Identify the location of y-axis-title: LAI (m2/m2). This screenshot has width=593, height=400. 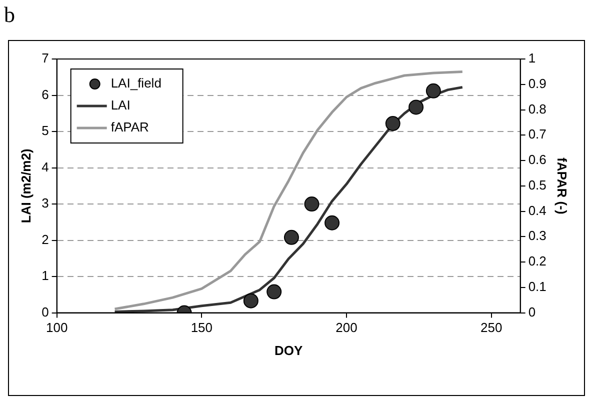
(26, 186).